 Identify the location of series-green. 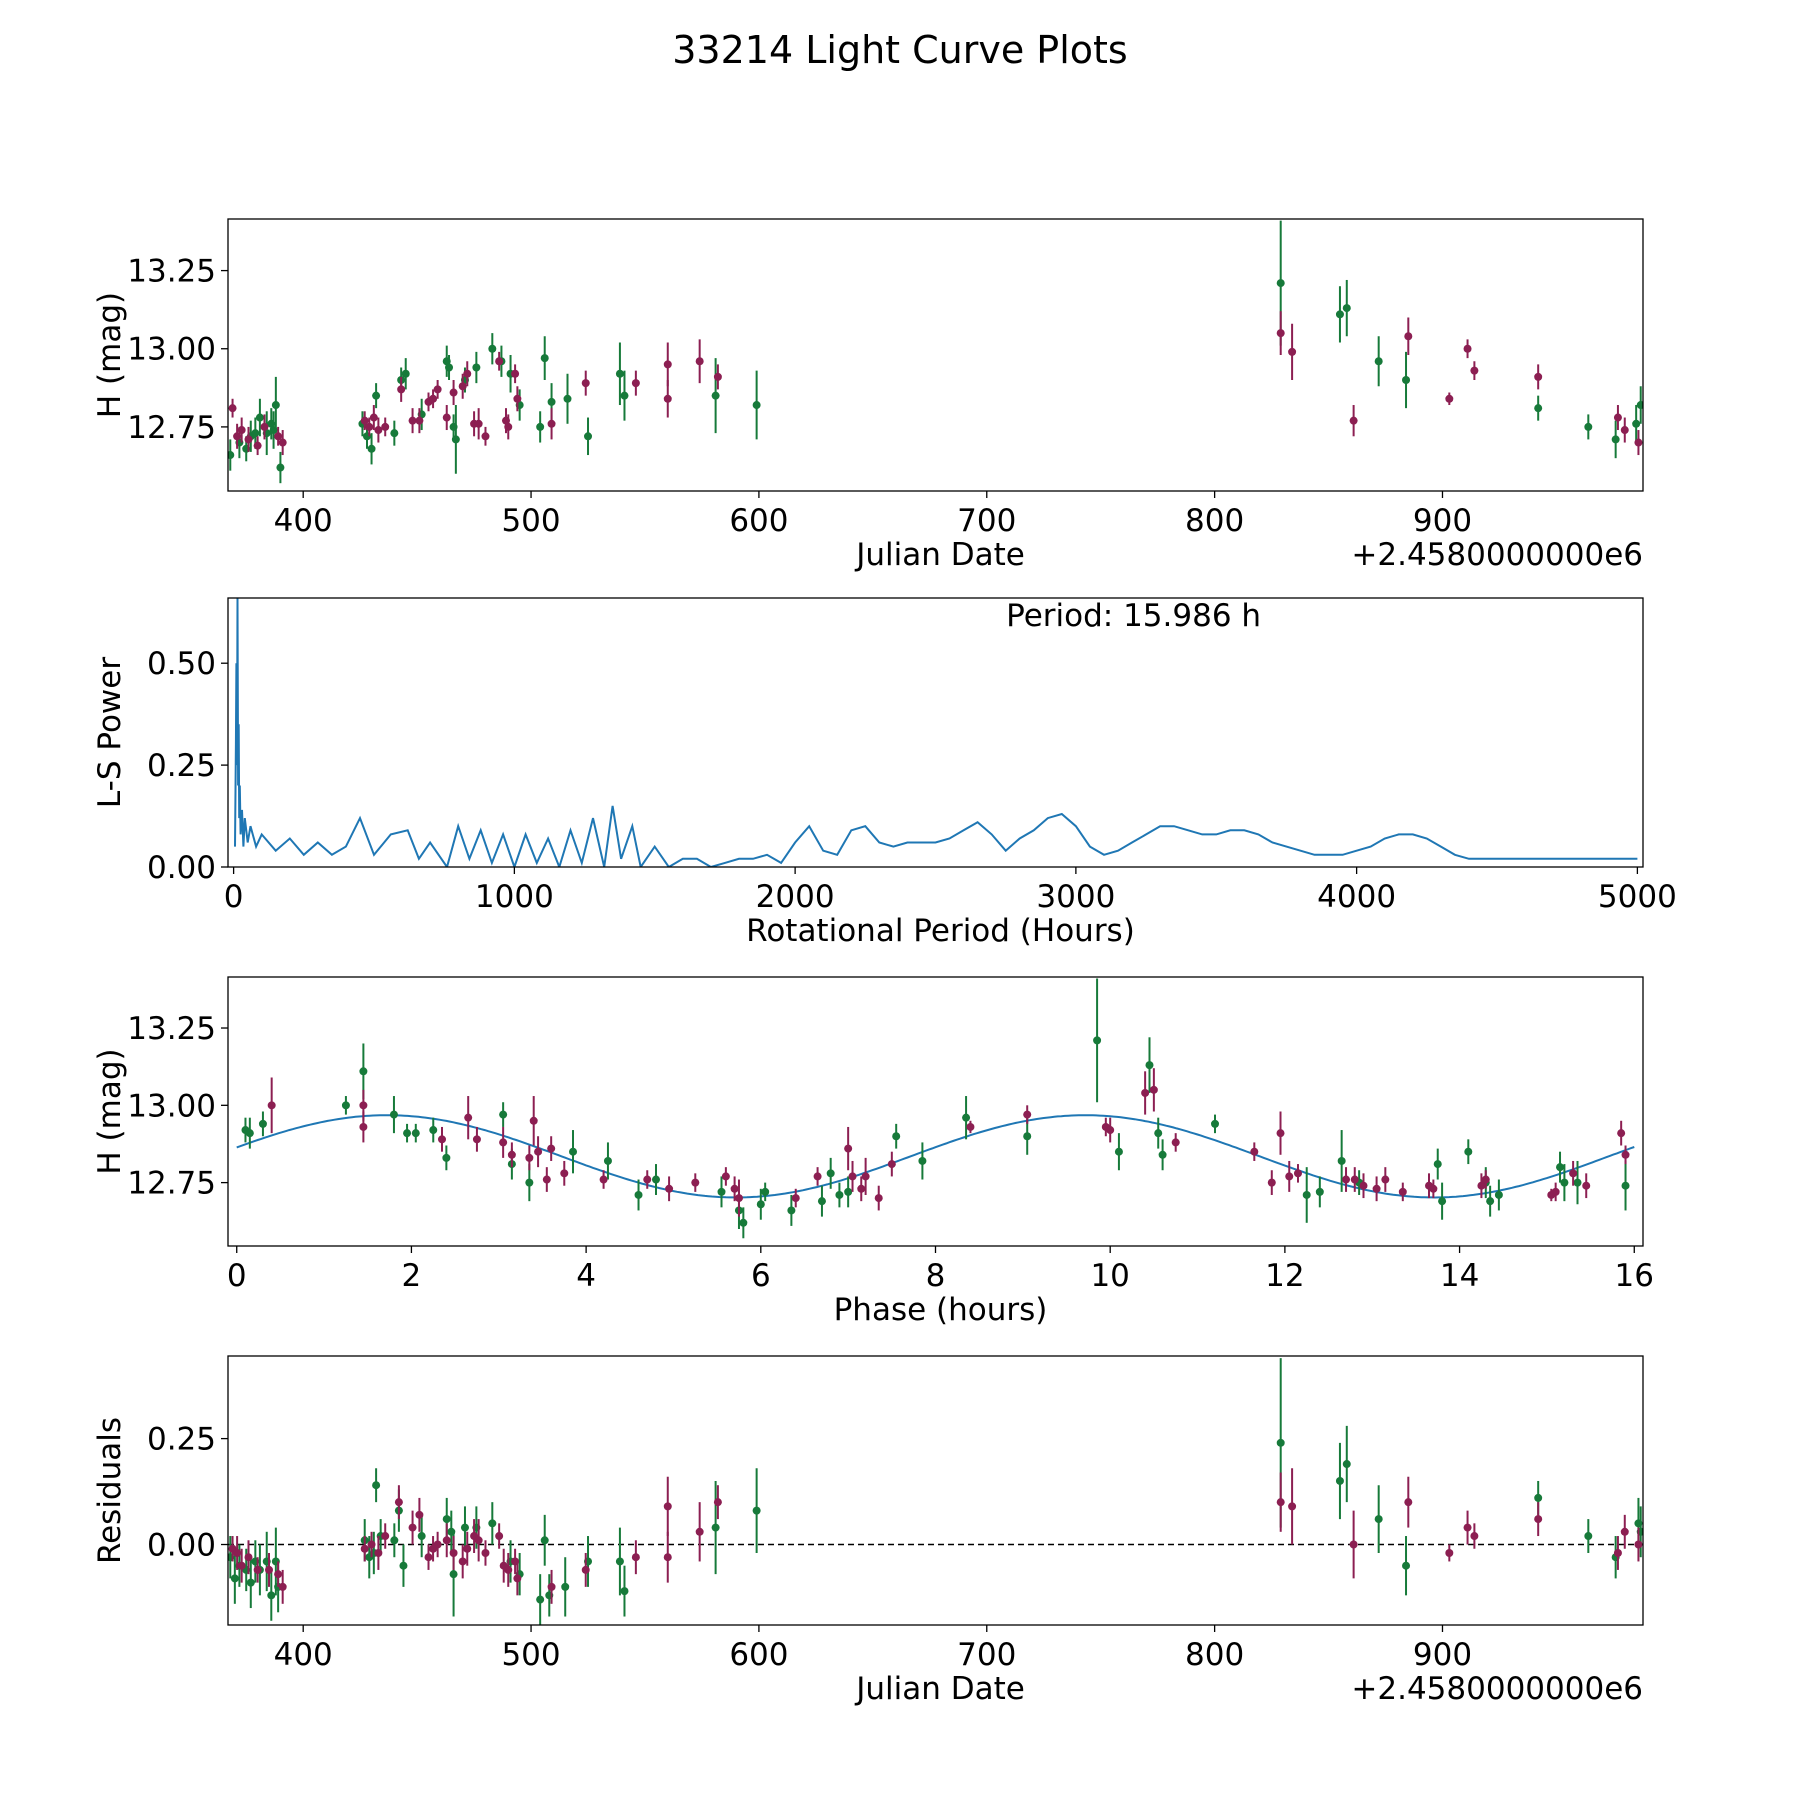
(935, 1108).